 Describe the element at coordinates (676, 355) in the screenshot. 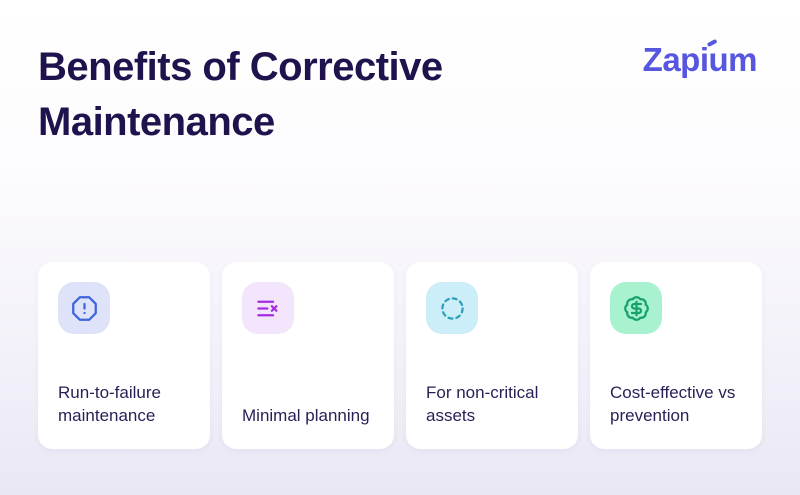

I see `card-cost-effective: Cost-effective vs prevention` at that location.